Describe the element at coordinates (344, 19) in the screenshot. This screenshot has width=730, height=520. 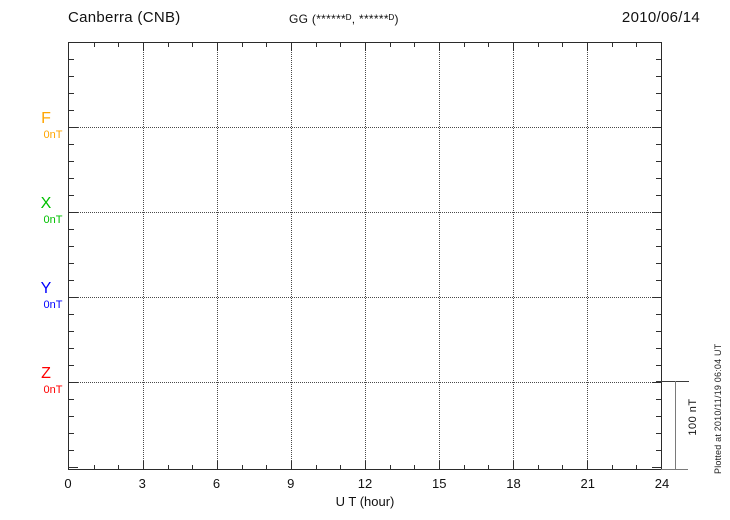
I see `geographic-coords-title: GG (******ᴰ, ******ᴰ)` at that location.